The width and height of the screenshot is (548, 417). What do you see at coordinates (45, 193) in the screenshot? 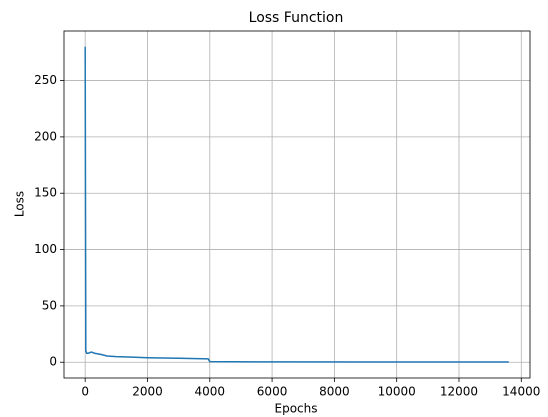
I see `y-tick-label: 150` at bounding box center [45, 193].